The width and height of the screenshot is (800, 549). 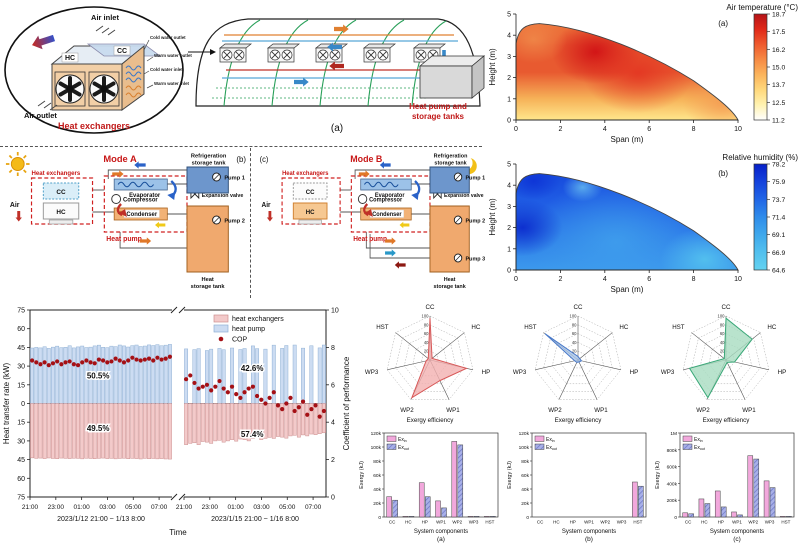 I want to click on svg-text: Coefficient of performance, so click(x=346, y=403).